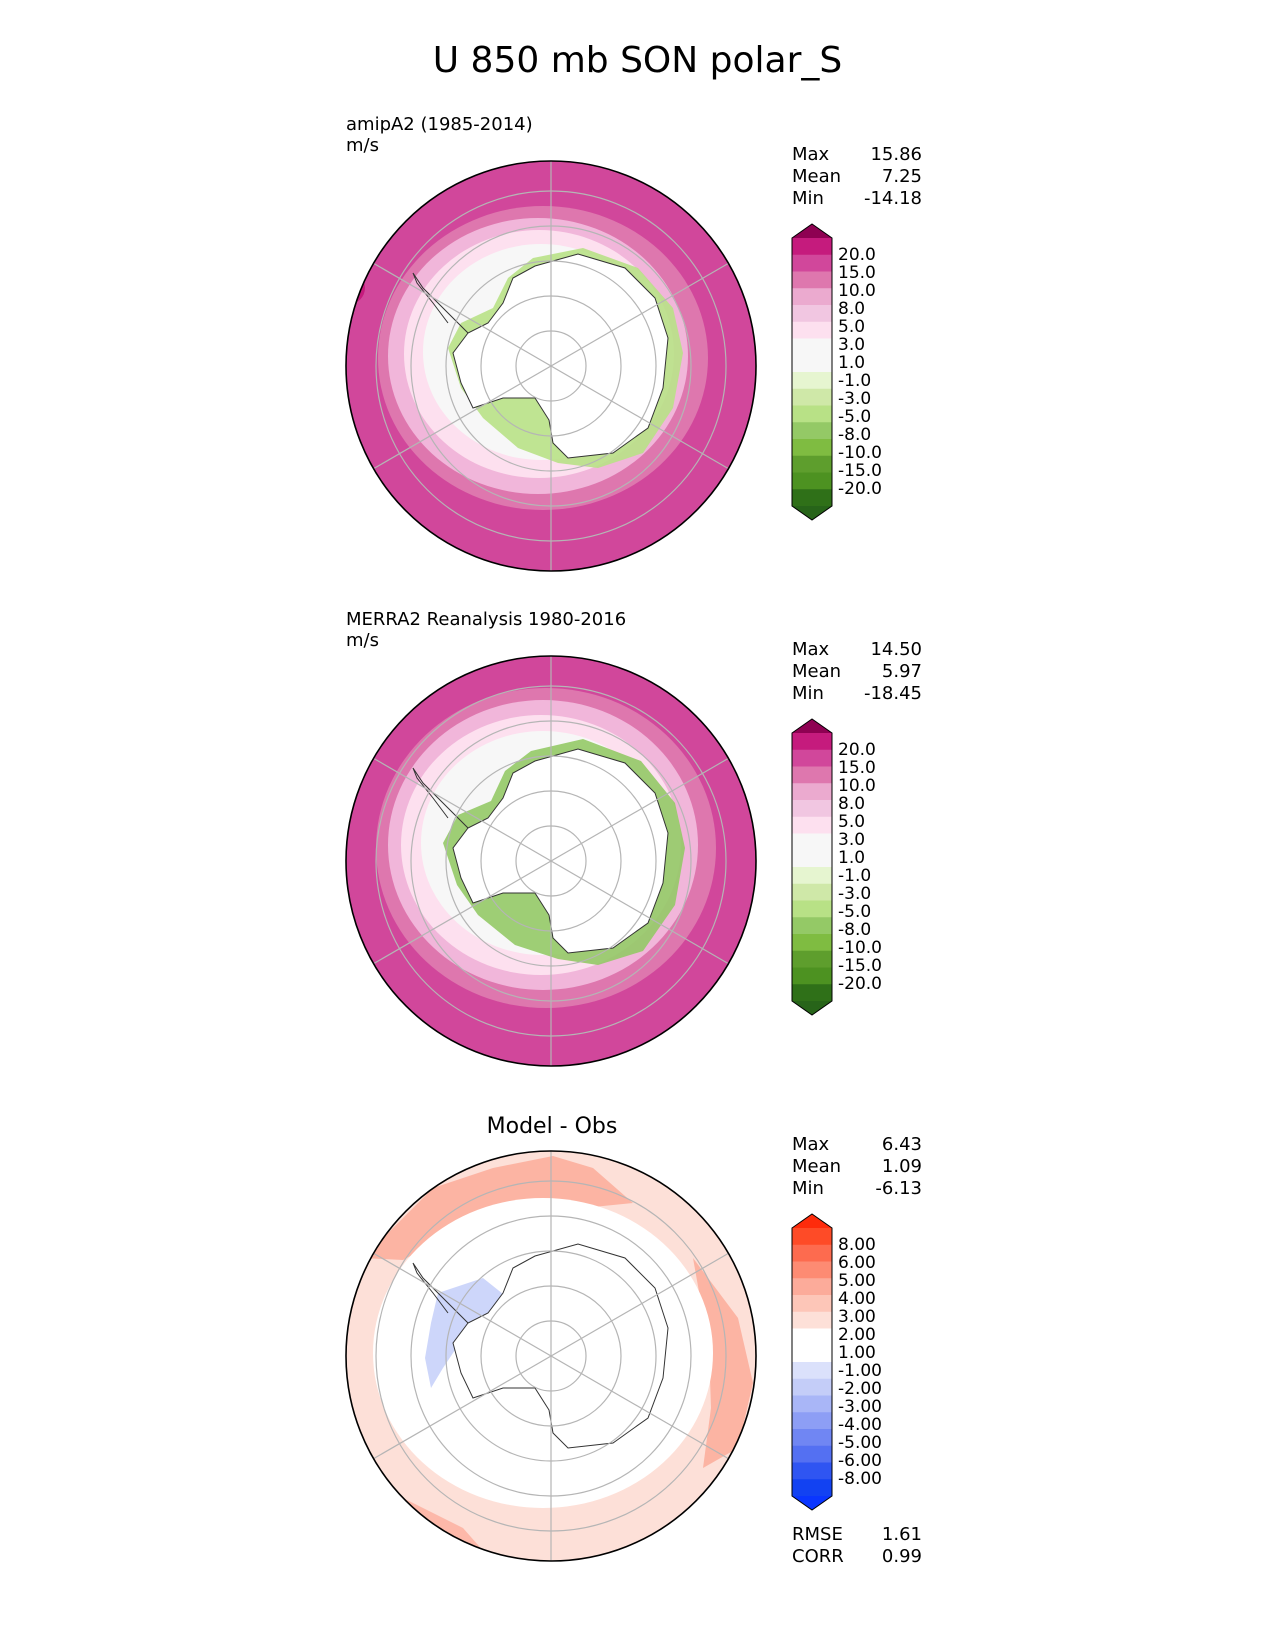 The image size is (1275, 1650). I want to click on stat-value: 7.25, so click(901, 176).